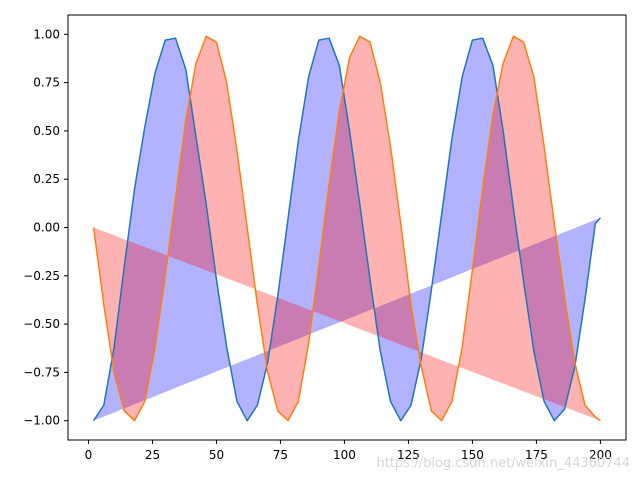 The height and width of the screenshot is (485, 640). Describe the element at coordinates (46, 34) in the screenshot. I see `y-tick-label: 1.00` at that location.